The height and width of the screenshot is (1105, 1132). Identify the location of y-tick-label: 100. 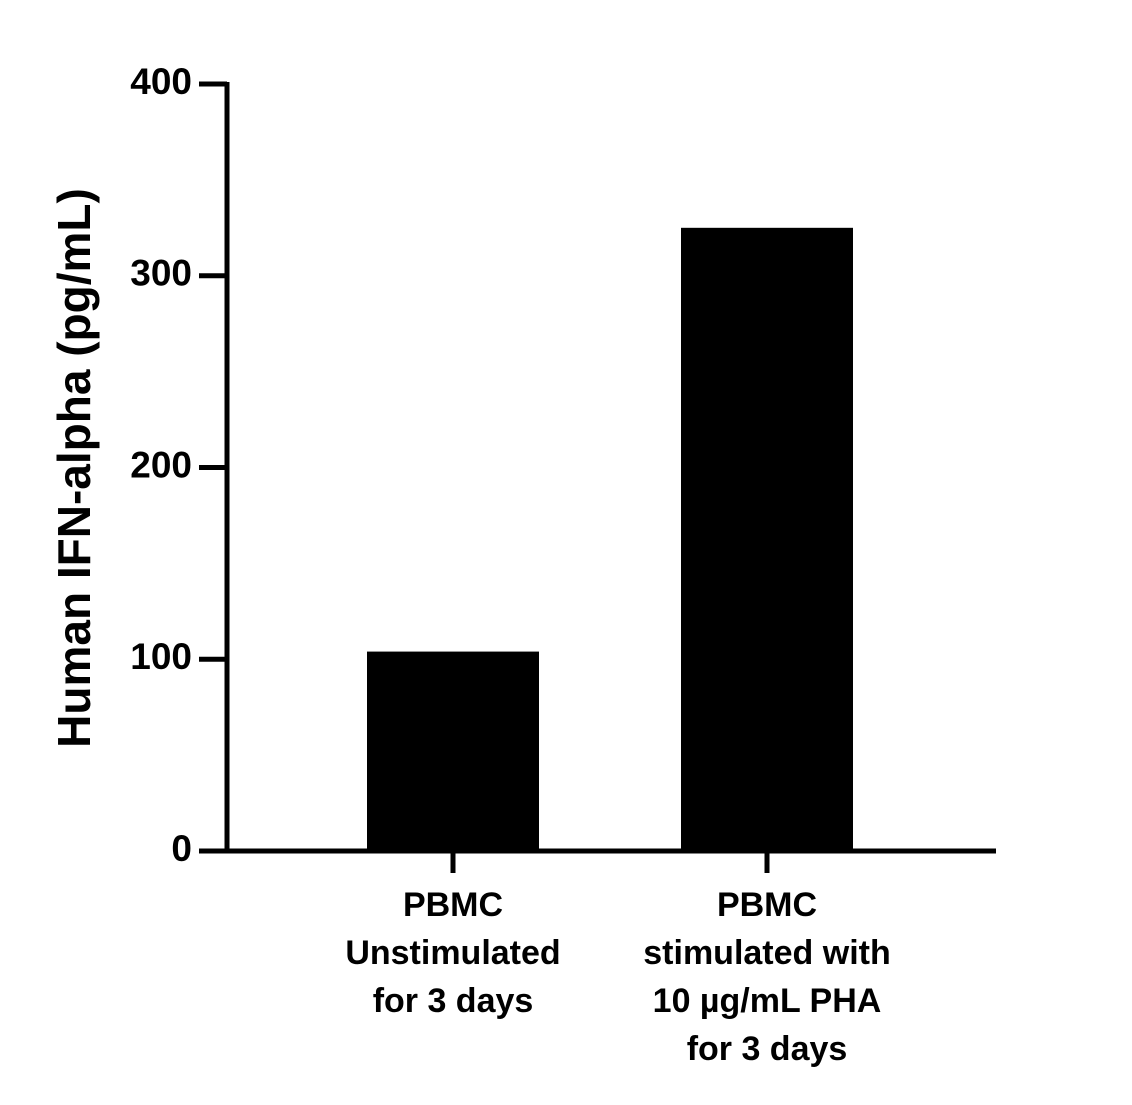
(161, 656).